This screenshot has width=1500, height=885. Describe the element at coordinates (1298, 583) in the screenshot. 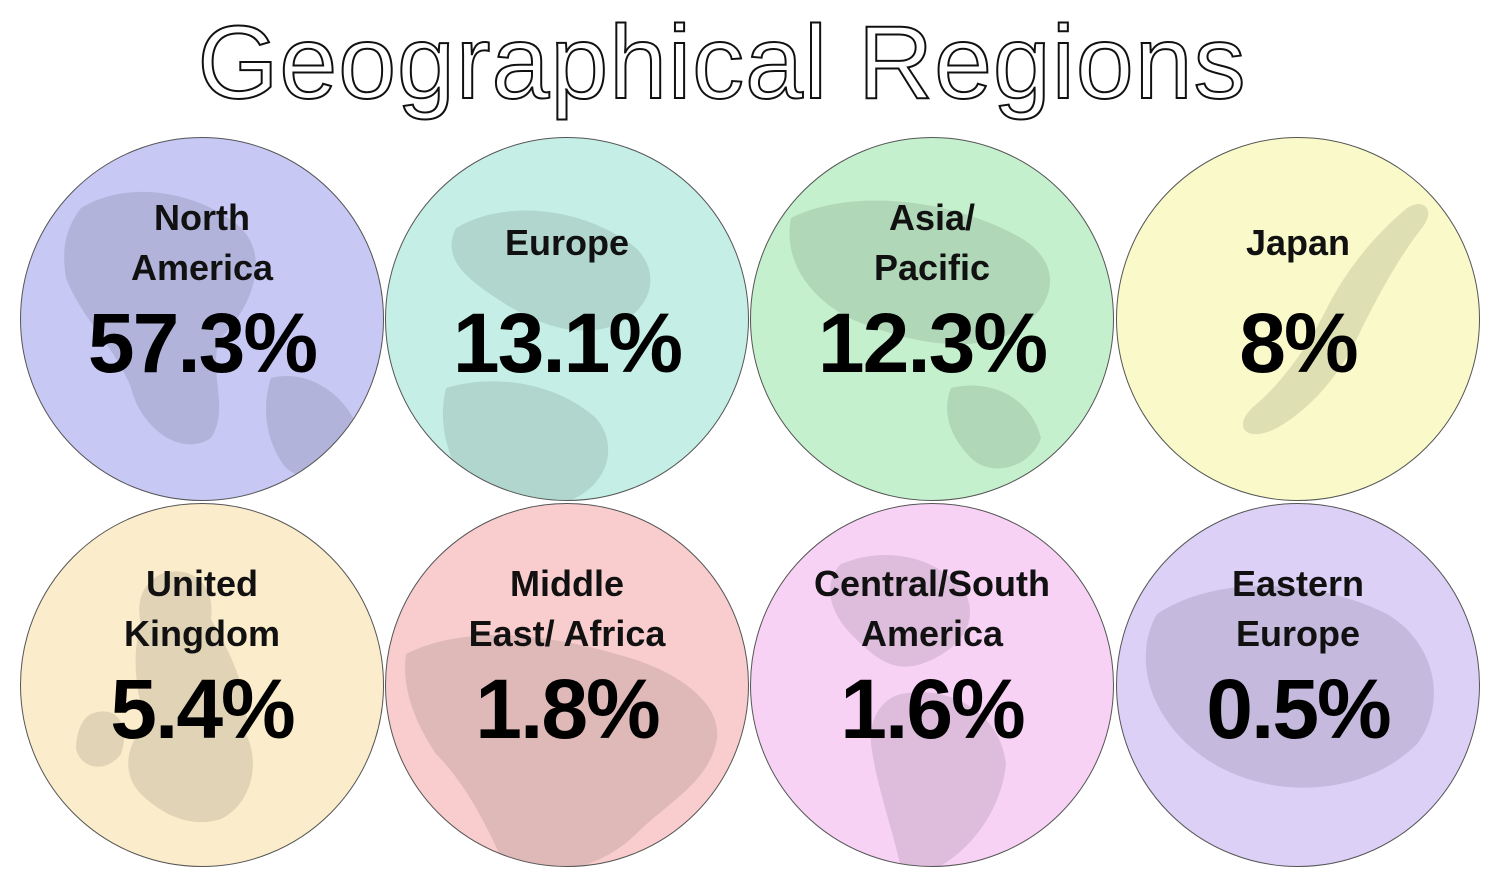

I see `region-label-line: Eastern` at that location.